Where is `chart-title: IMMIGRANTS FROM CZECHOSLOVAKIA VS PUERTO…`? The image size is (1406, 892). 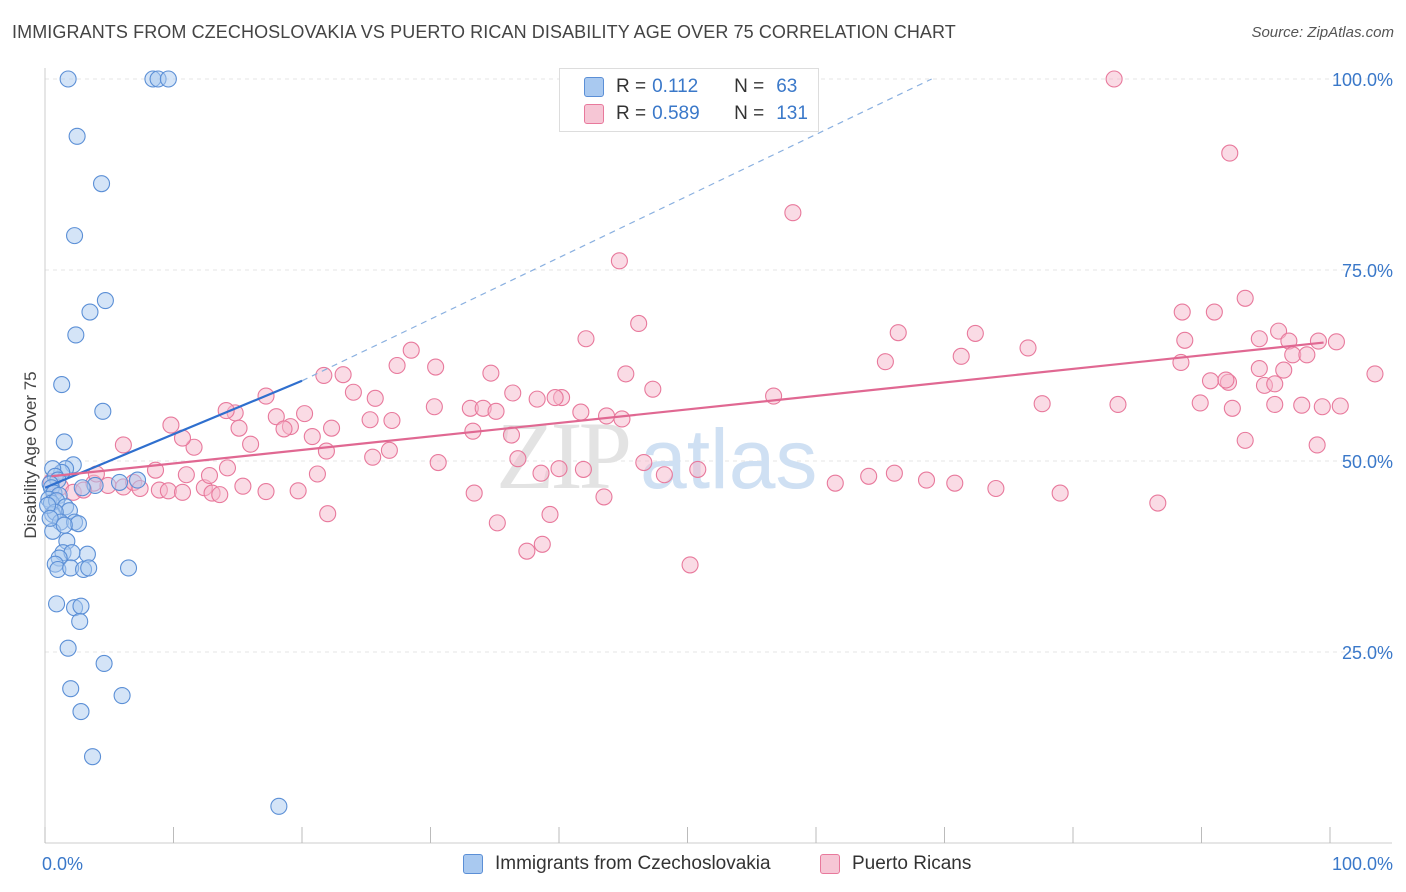
chart-title: IMMIGRANTS FROM CZECHOSLOVAKIA VS PUERTO… is located at coordinates (484, 32).